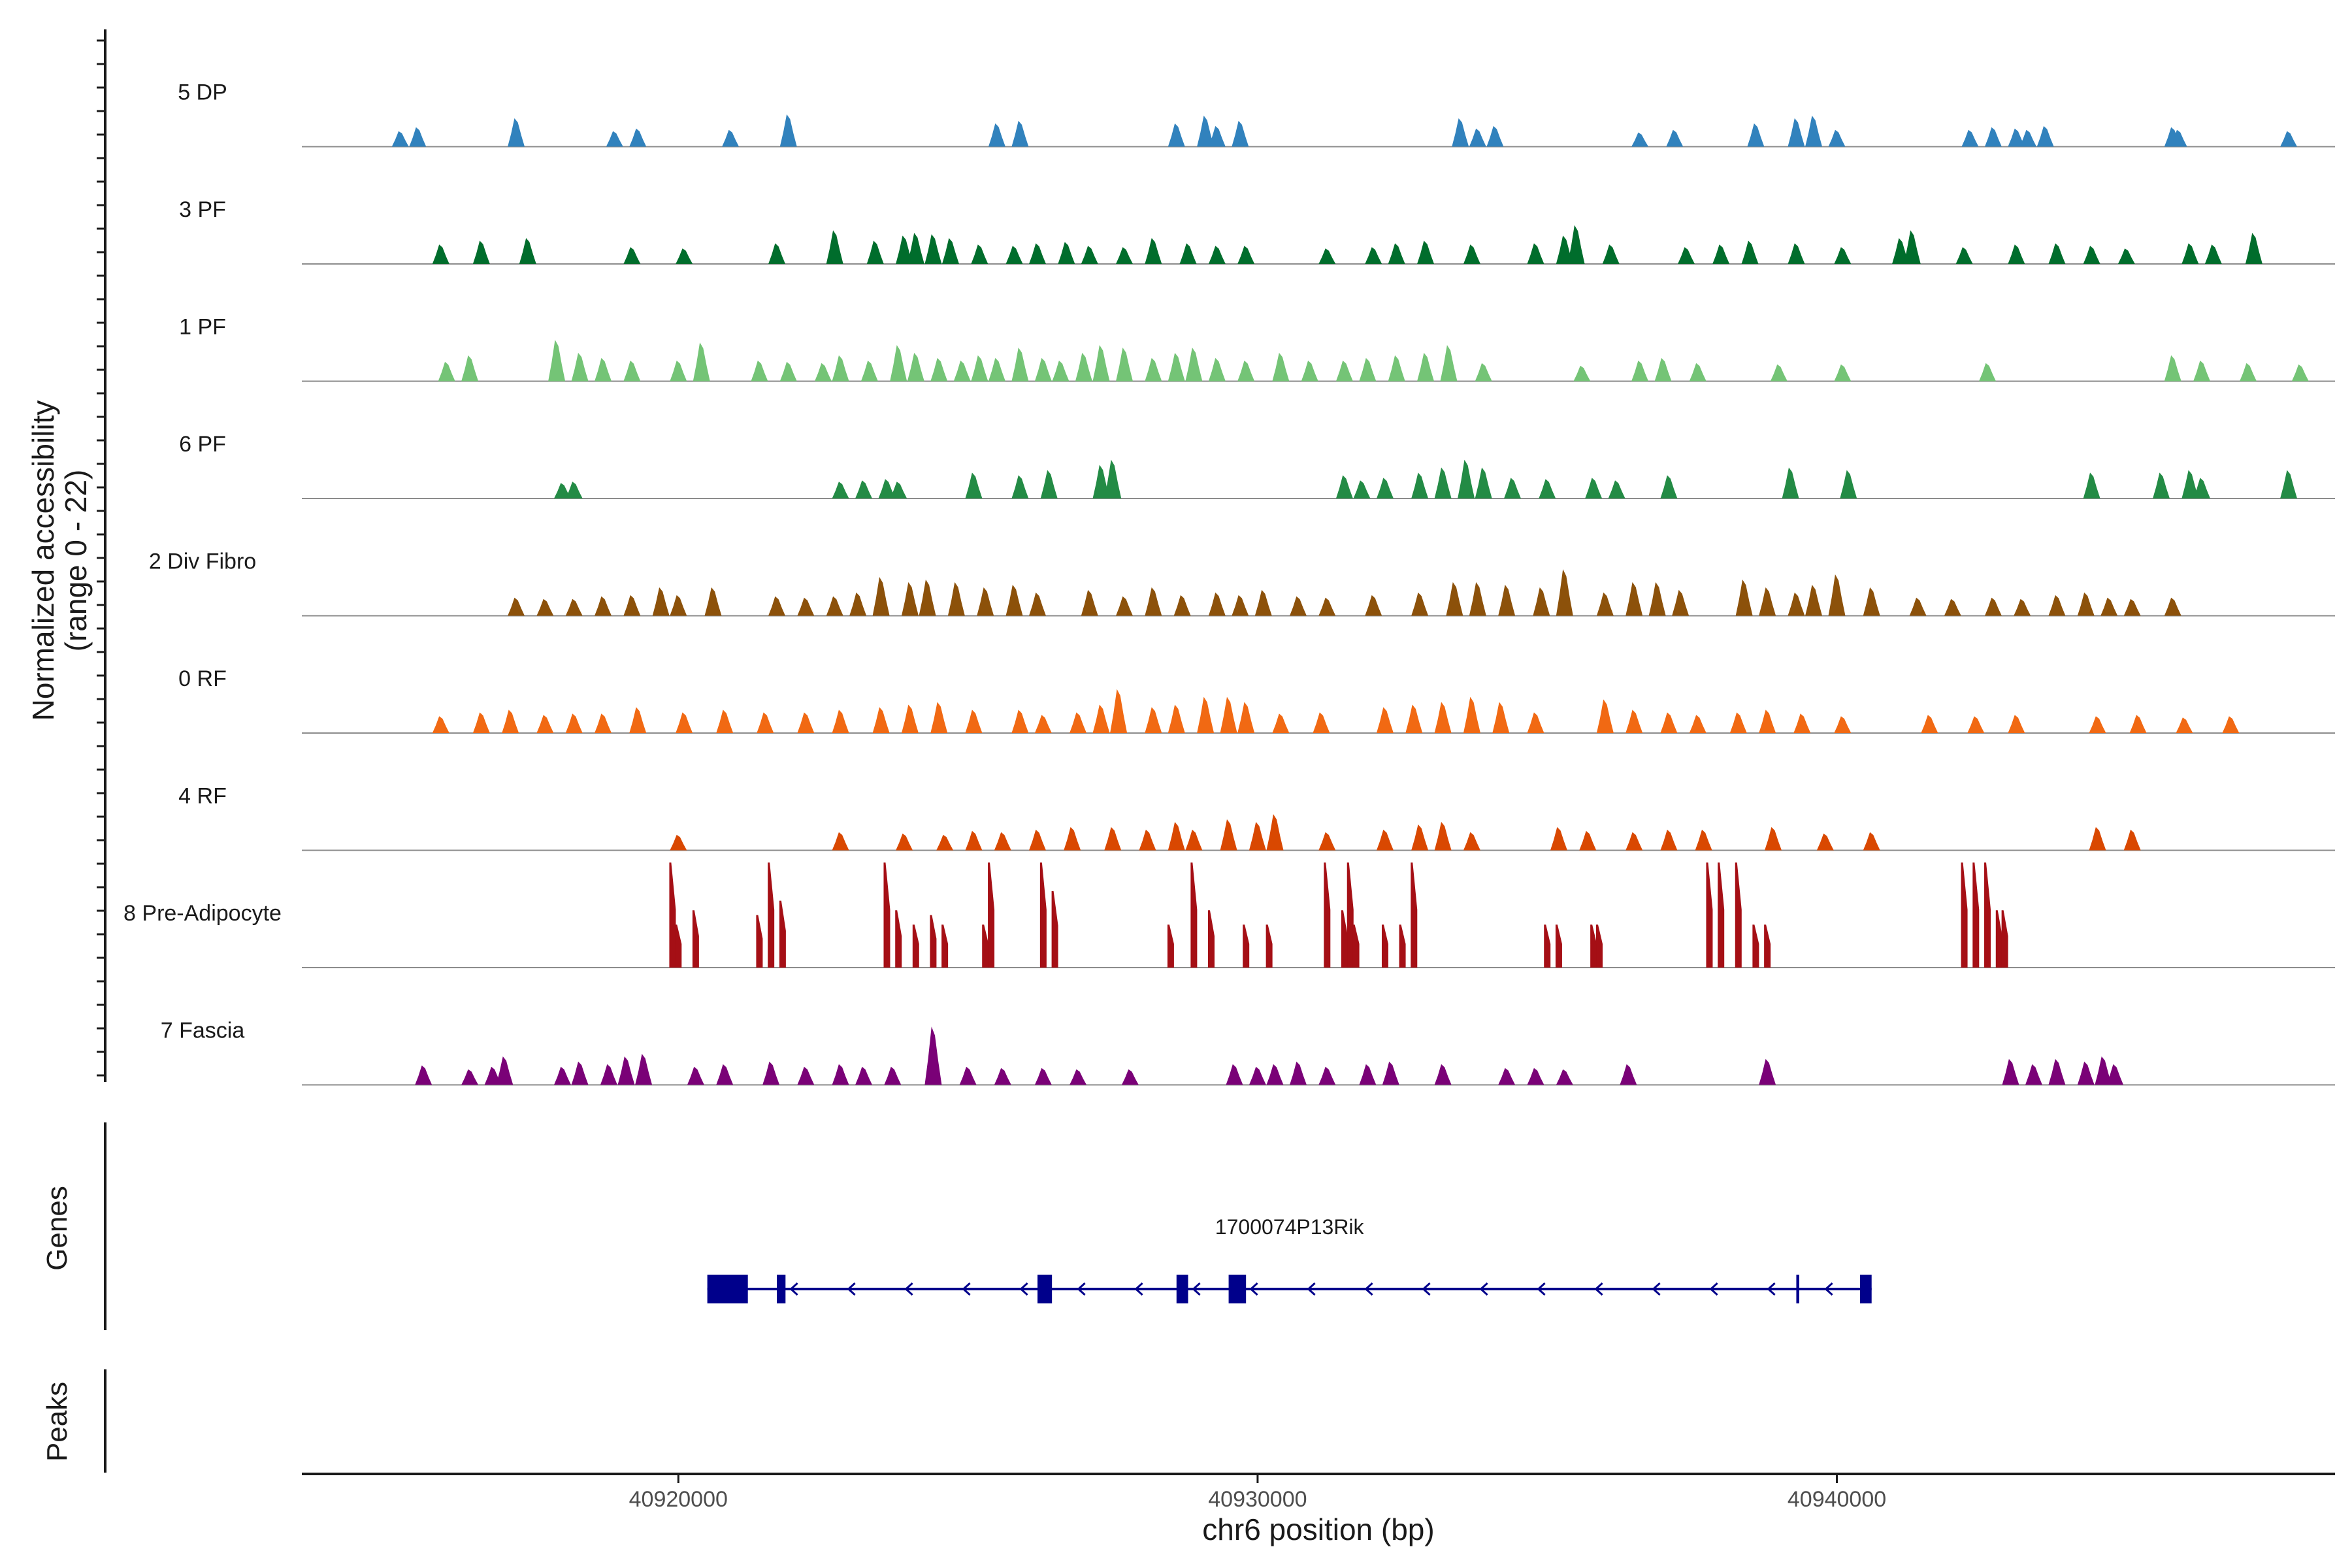 Image resolution: width=2352 pixels, height=1568 pixels. Describe the element at coordinates (202, 209) in the screenshot. I see `track-label: 3 PF` at that location.